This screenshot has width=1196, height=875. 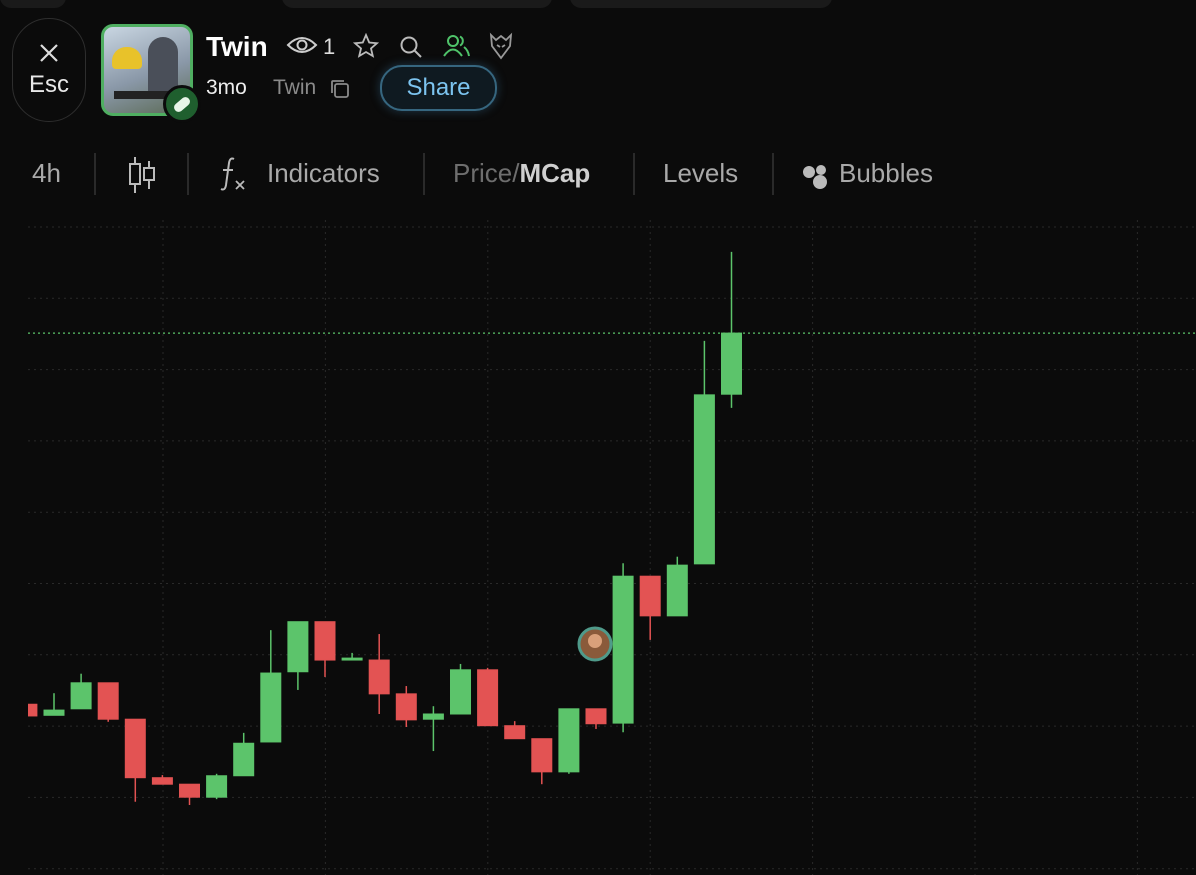 What do you see at coordinates (516, 173) in the screenshot?
I see `slash: /` at bounding box center [516, 173].